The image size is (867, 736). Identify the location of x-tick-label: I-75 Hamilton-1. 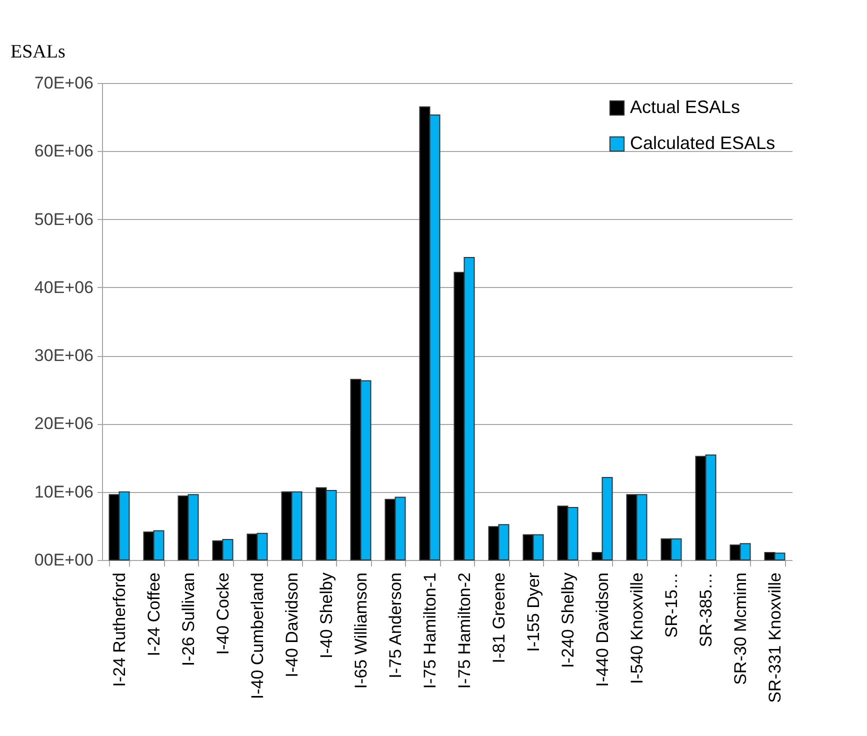
(430, 630).